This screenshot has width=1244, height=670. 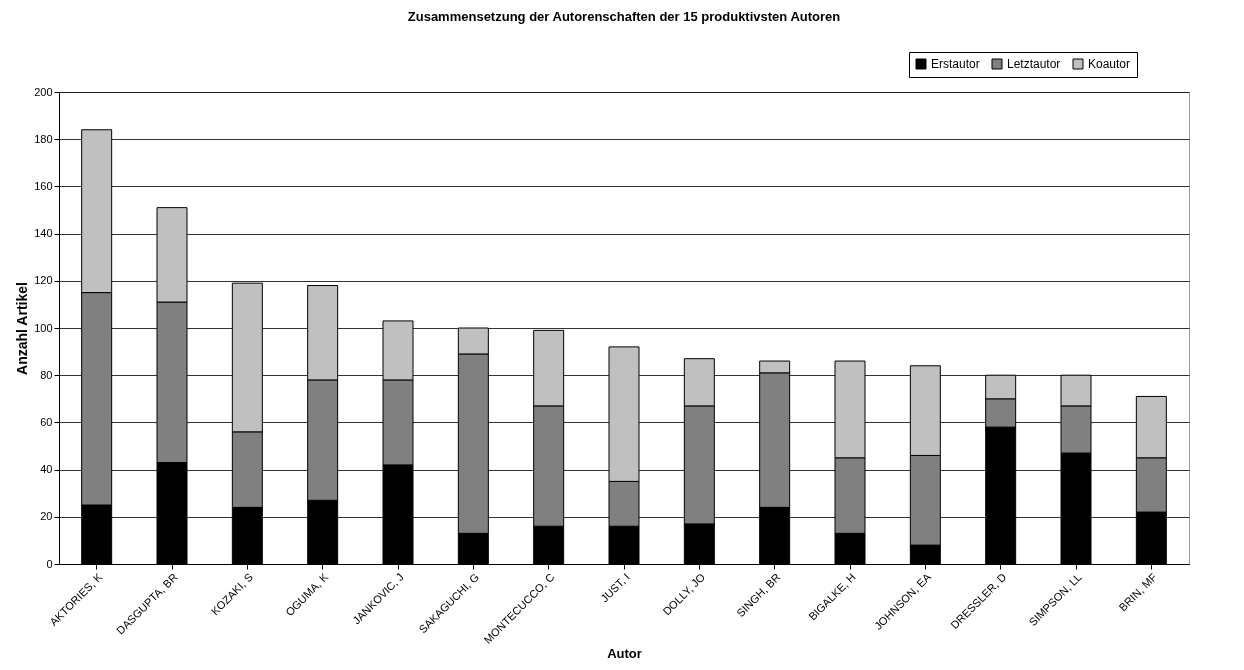 I want to click on y-tick-label: 100, so click(x=43, y=327).